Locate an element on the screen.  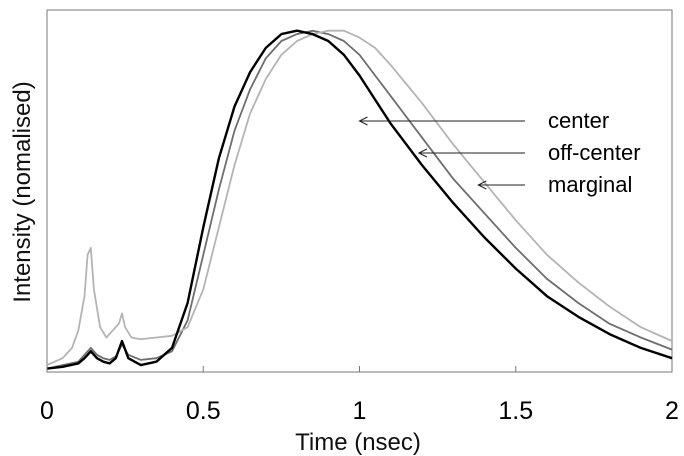
y-axis-label: Intensity (nomalised) is located at coordinates (22, 191).